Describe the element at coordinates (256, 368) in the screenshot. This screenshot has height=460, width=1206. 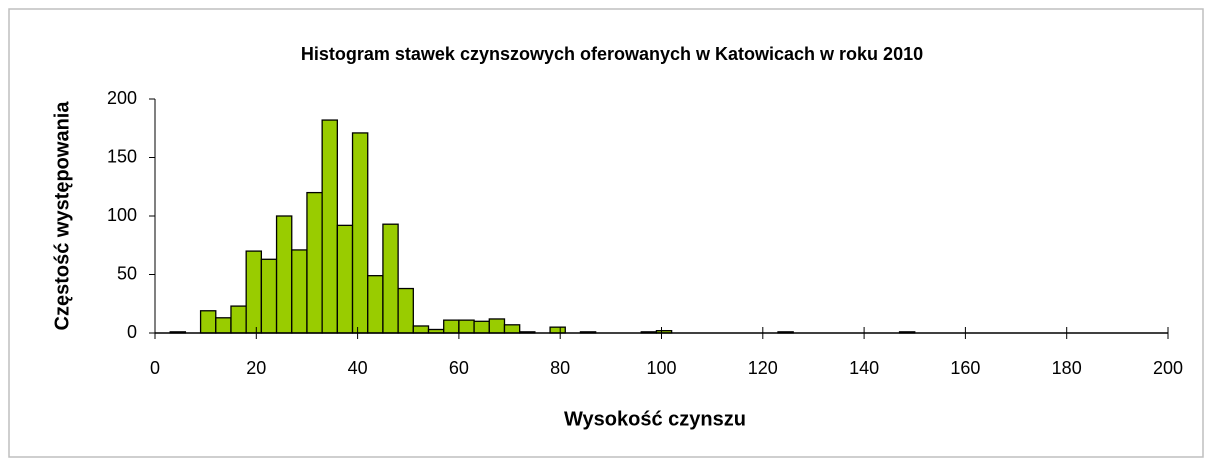
I see `x-tick-label: 20` at that location.